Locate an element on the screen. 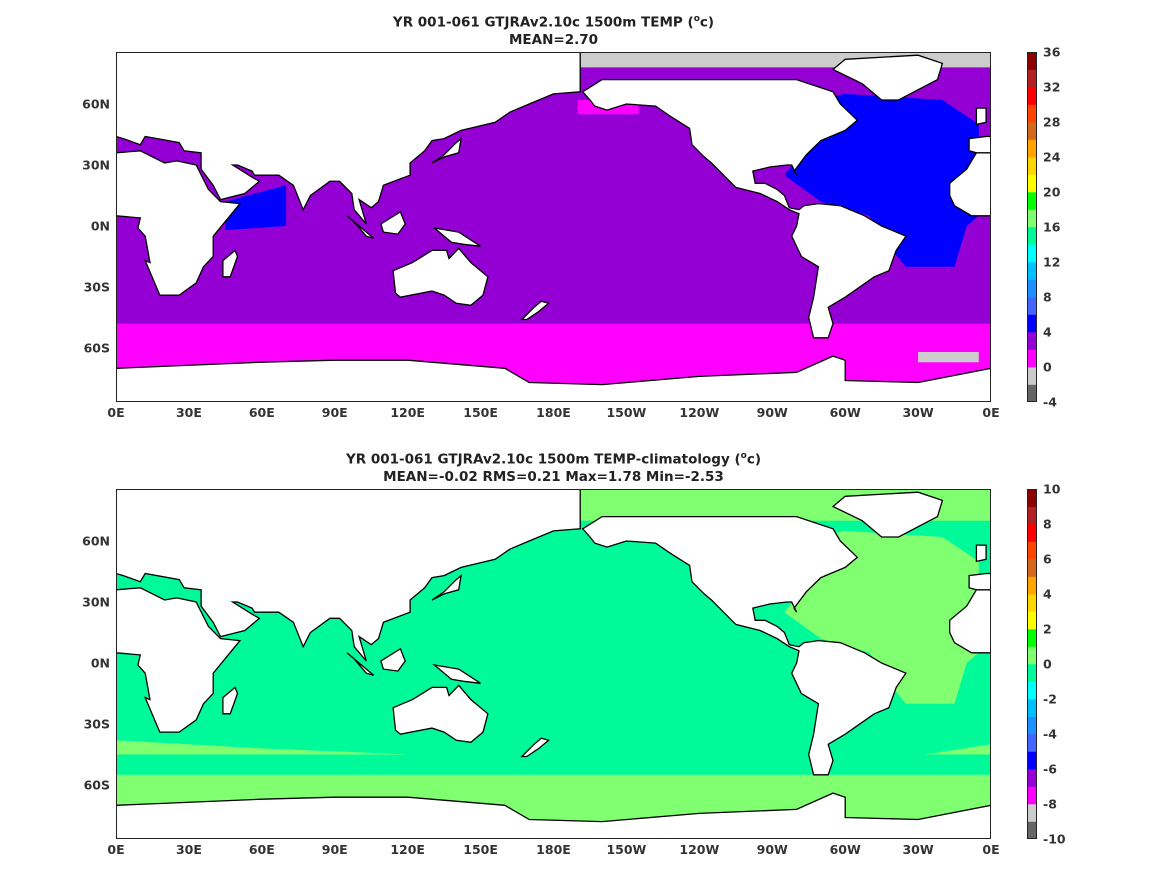 This screenshot has height=875, width=1167. colorbar-tick-label: 32 is located at coordinates (1052, 87).